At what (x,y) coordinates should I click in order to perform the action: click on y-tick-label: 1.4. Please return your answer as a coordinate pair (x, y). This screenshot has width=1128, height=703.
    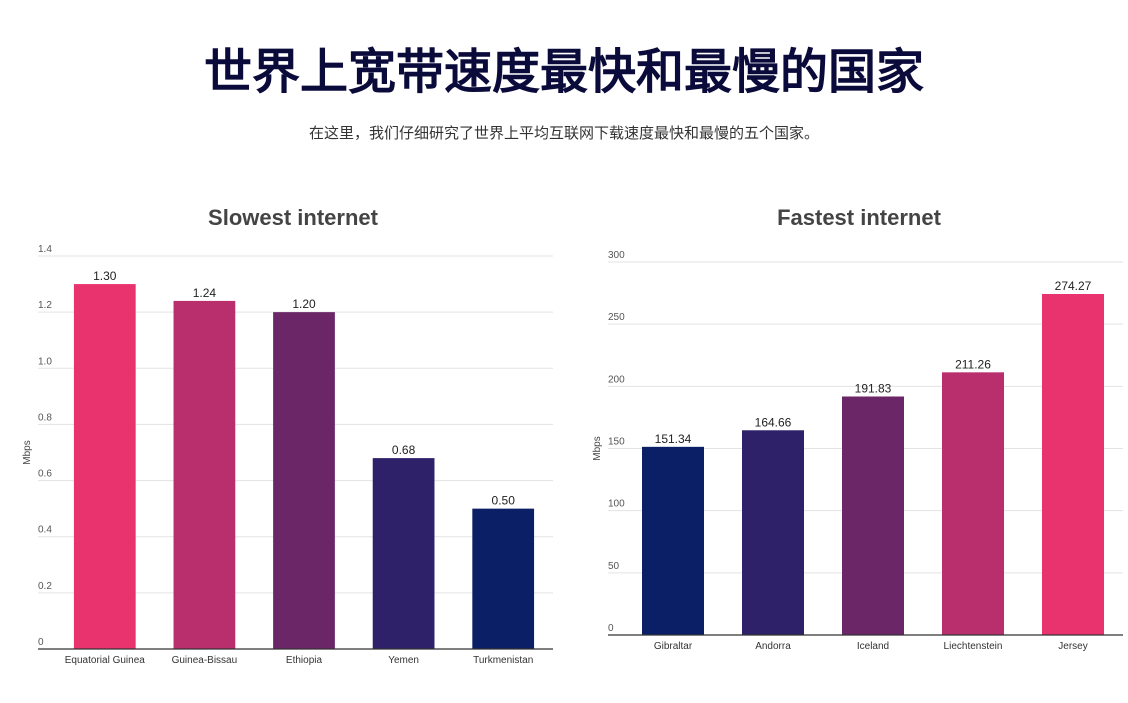
    Looking at the image, I should click on (45, 249).